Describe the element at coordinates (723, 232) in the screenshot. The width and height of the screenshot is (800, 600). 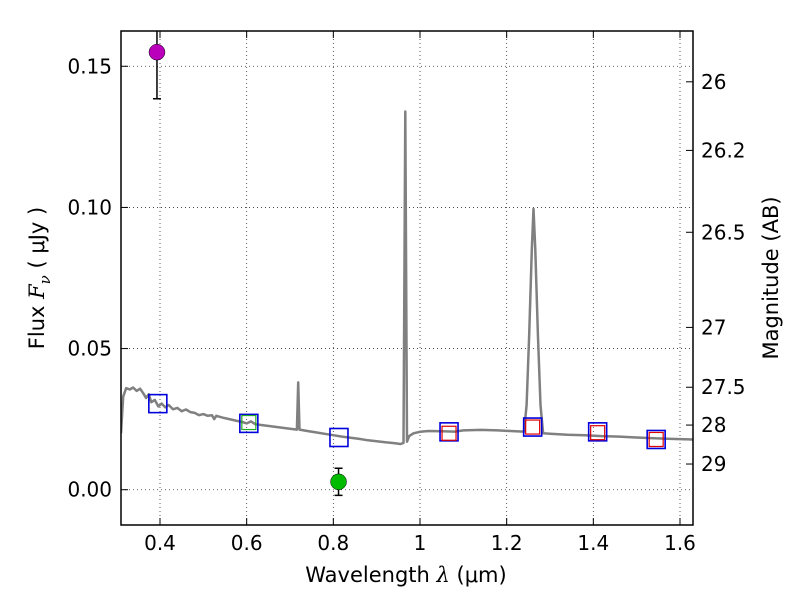
I see `y2-tick-label: 26.5` at that location.